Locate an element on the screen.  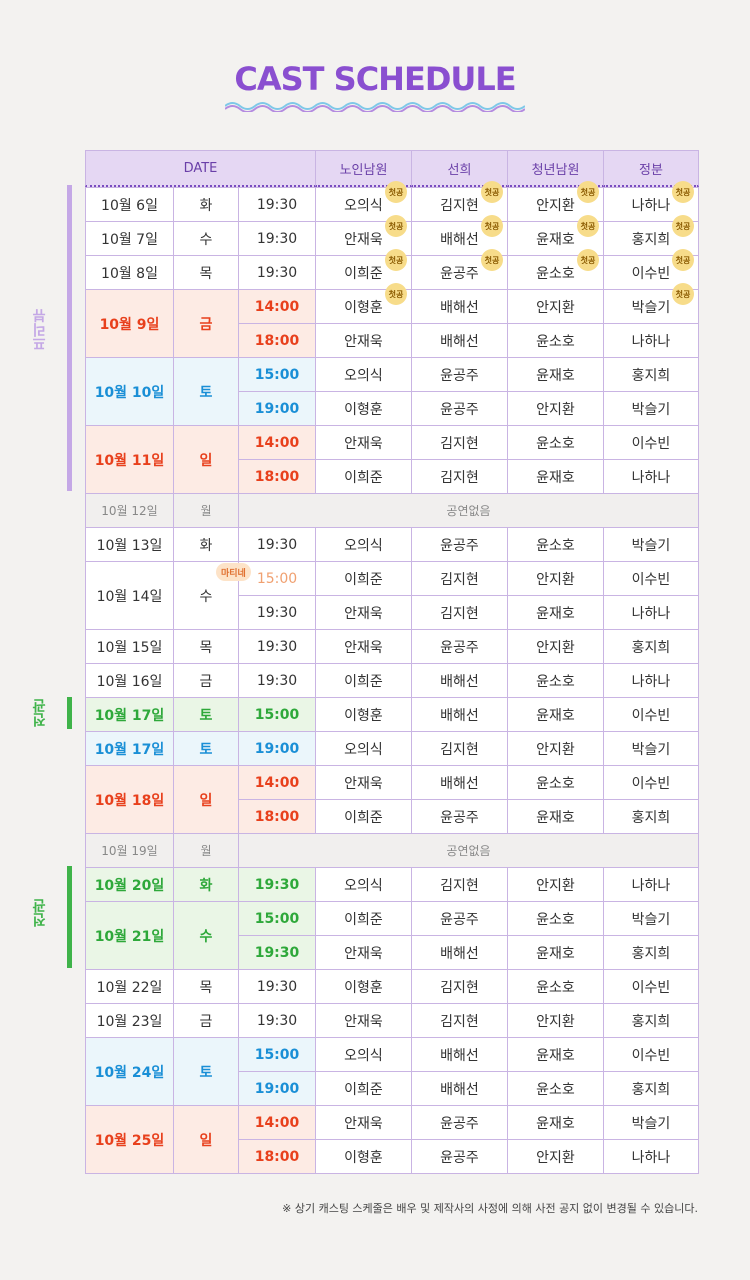
date-cell: 10월 21일 is located at coordinates (129, 935).